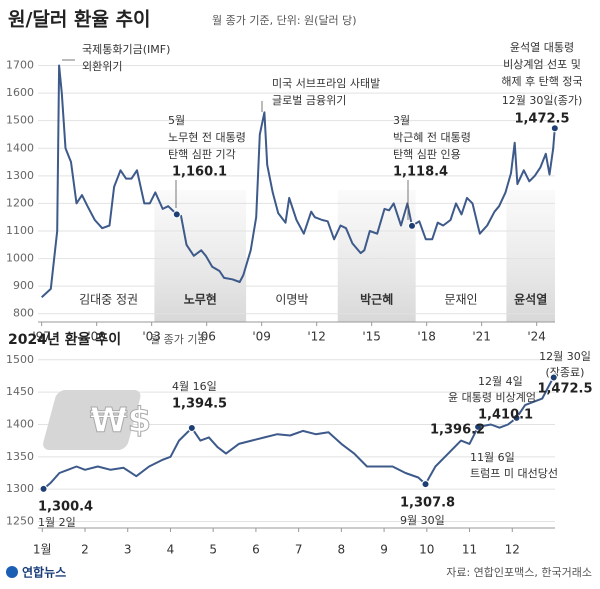 The width and height of the screenshot is (600, 589). What do you see at coordinates (179, 339) in the screenshot?
I see `chart-subtitle: 월 종가 기준` at bounding box center [179, 339].